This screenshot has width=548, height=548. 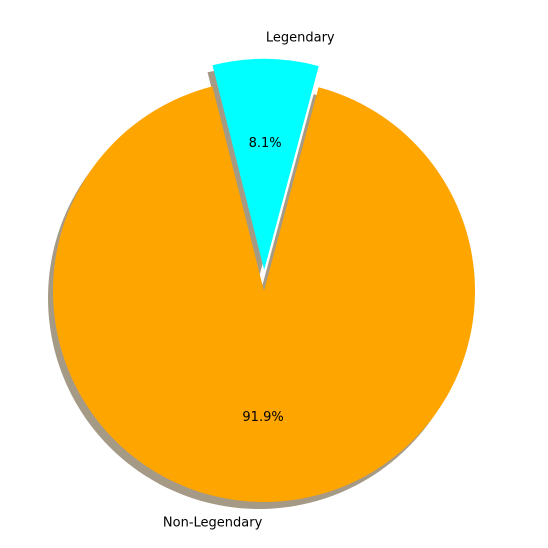 I want to click on slice-label-legendary: Legendary, so click(x=300, y=37).